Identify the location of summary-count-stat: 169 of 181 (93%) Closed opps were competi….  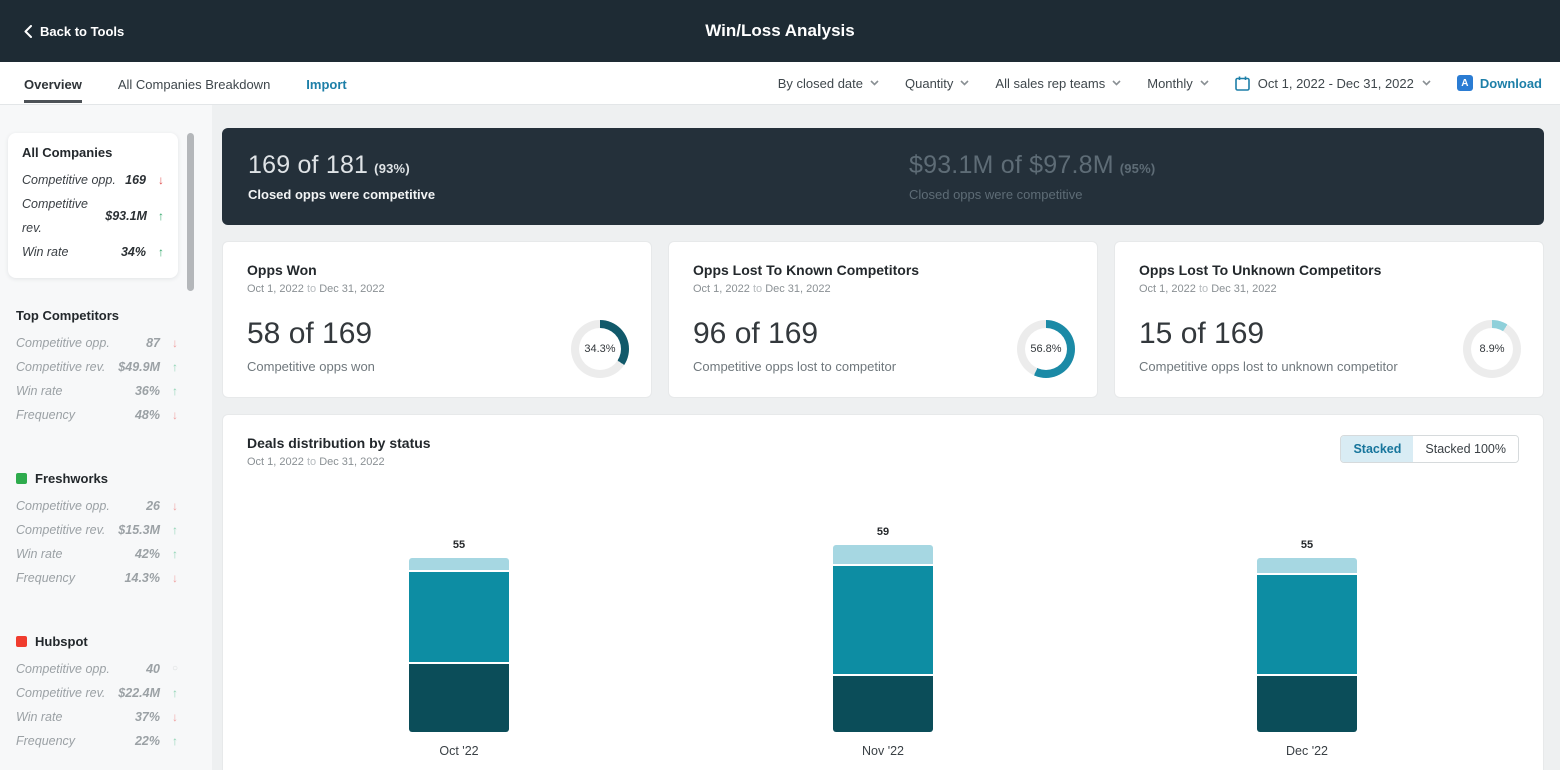
(552, 176).